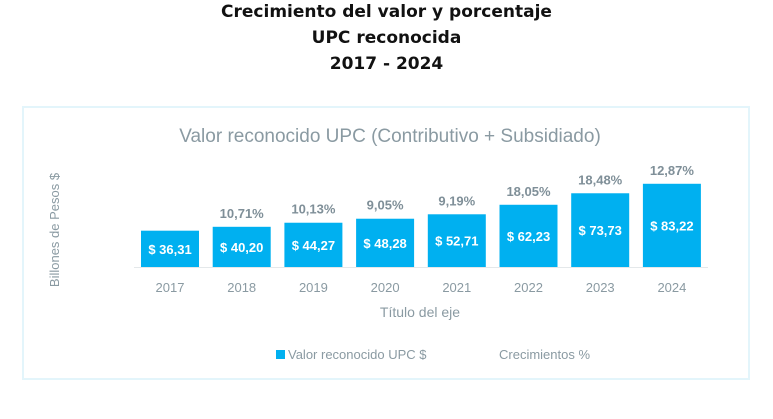  What do you see at coordinates (280, 354) in the screenshot?
I see `legend-swatch-valor` at bounding box center [280, 354].